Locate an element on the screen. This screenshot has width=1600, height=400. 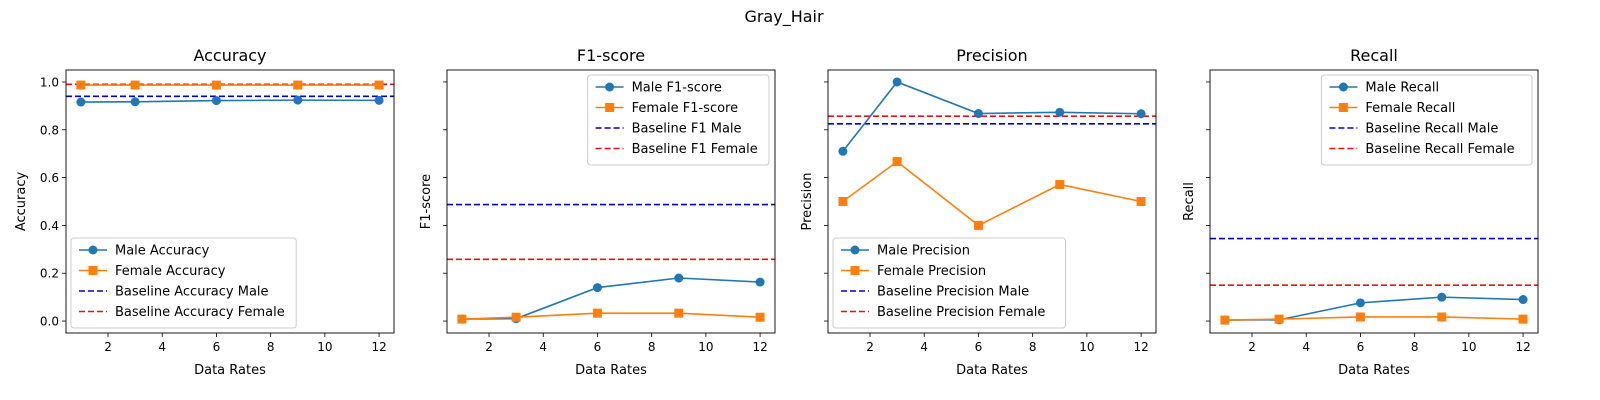
legend-label: Baseline Recall Female is located at coordinates (1439, 149).